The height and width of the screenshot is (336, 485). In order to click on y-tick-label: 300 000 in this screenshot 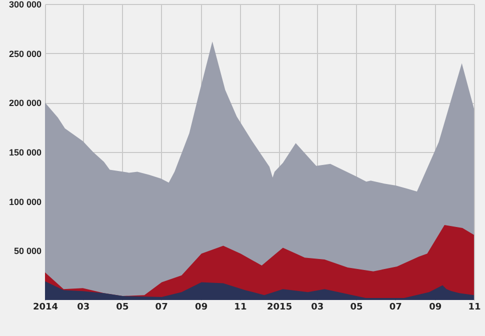, I will do `click(25, 5)`.